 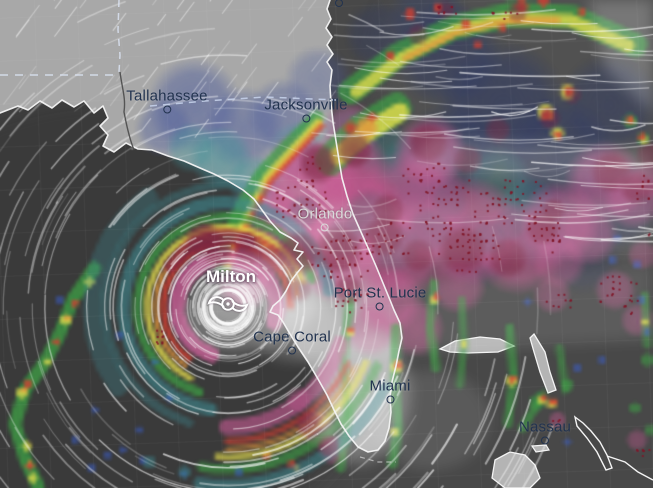 I want to click on border-state-dashed-vertical, so click(x=119, y=36).